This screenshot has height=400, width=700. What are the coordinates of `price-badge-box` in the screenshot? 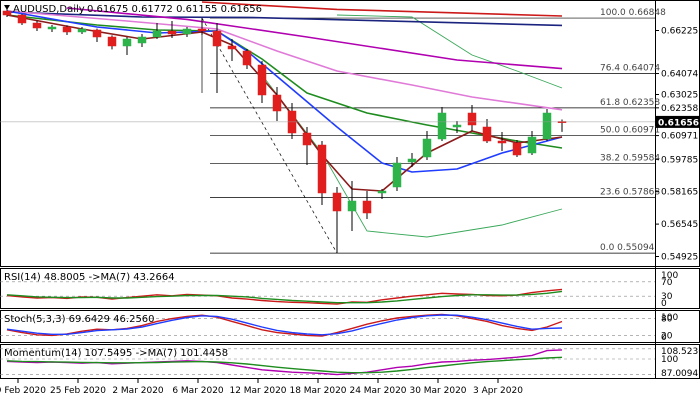 It's located at (678, 121).